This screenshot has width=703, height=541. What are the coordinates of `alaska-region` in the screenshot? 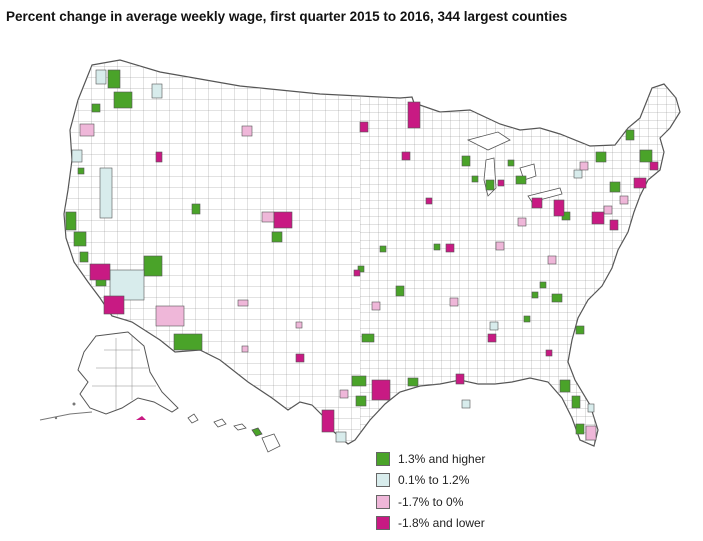 It's located at (109, 376).